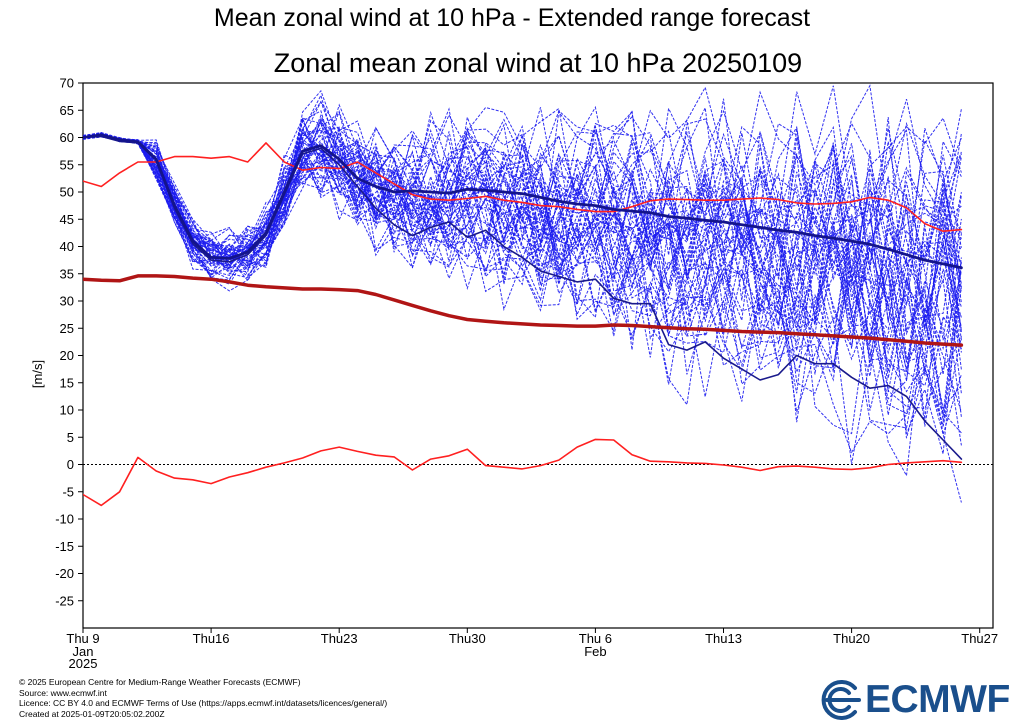 Image resolution: width=1024 pixels, height=726 pixels. What do you see at coordinates (68, 491) in the screenshot?
I see `y-tick-label: -5` at bounding box center [68, 491].